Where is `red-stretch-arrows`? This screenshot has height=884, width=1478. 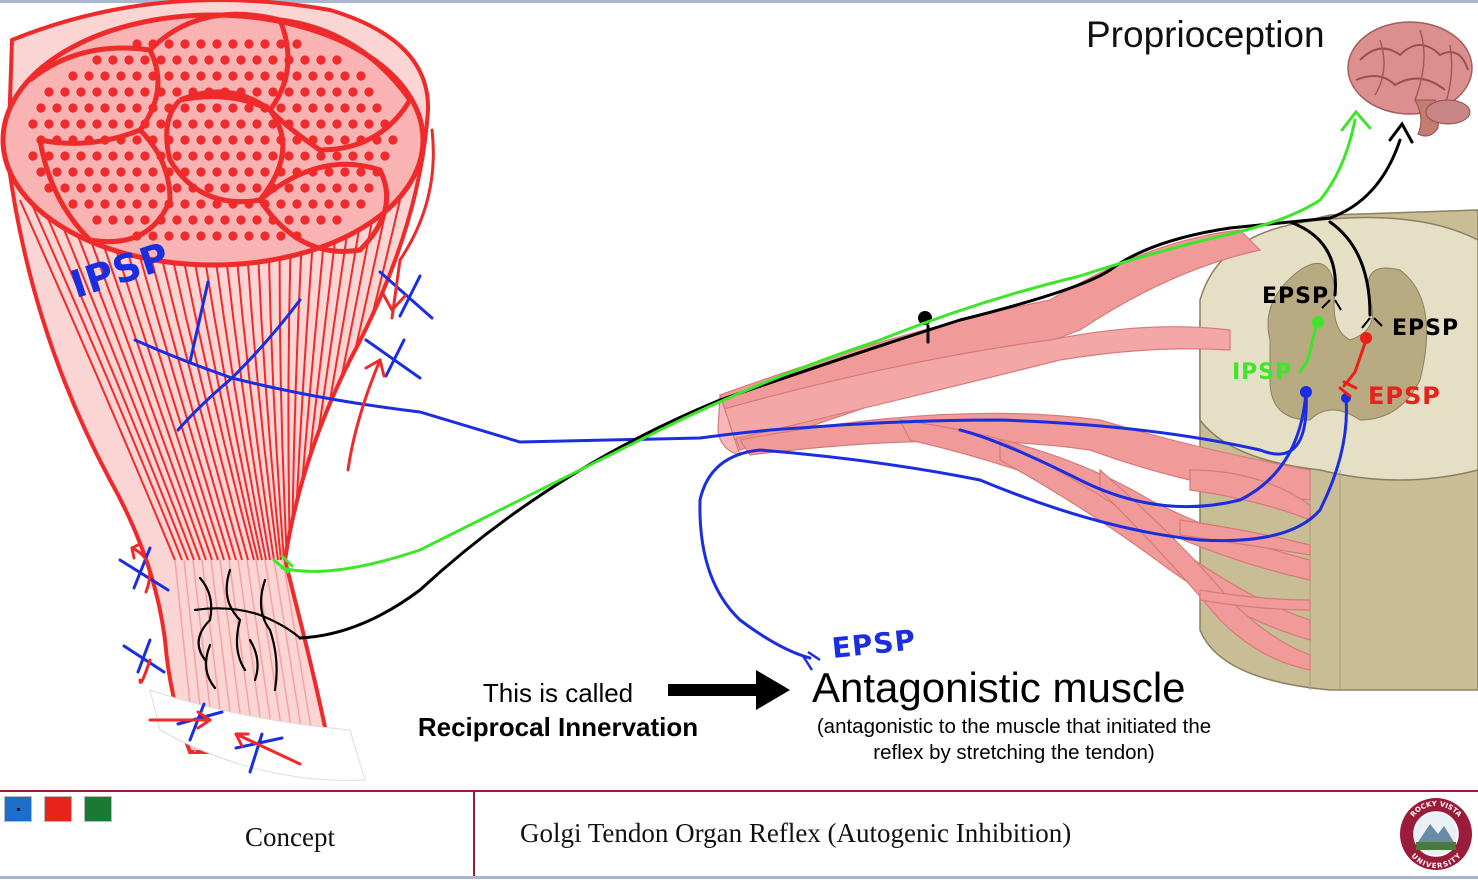 red-stretch-arrows is located at coordinates (282, 447).